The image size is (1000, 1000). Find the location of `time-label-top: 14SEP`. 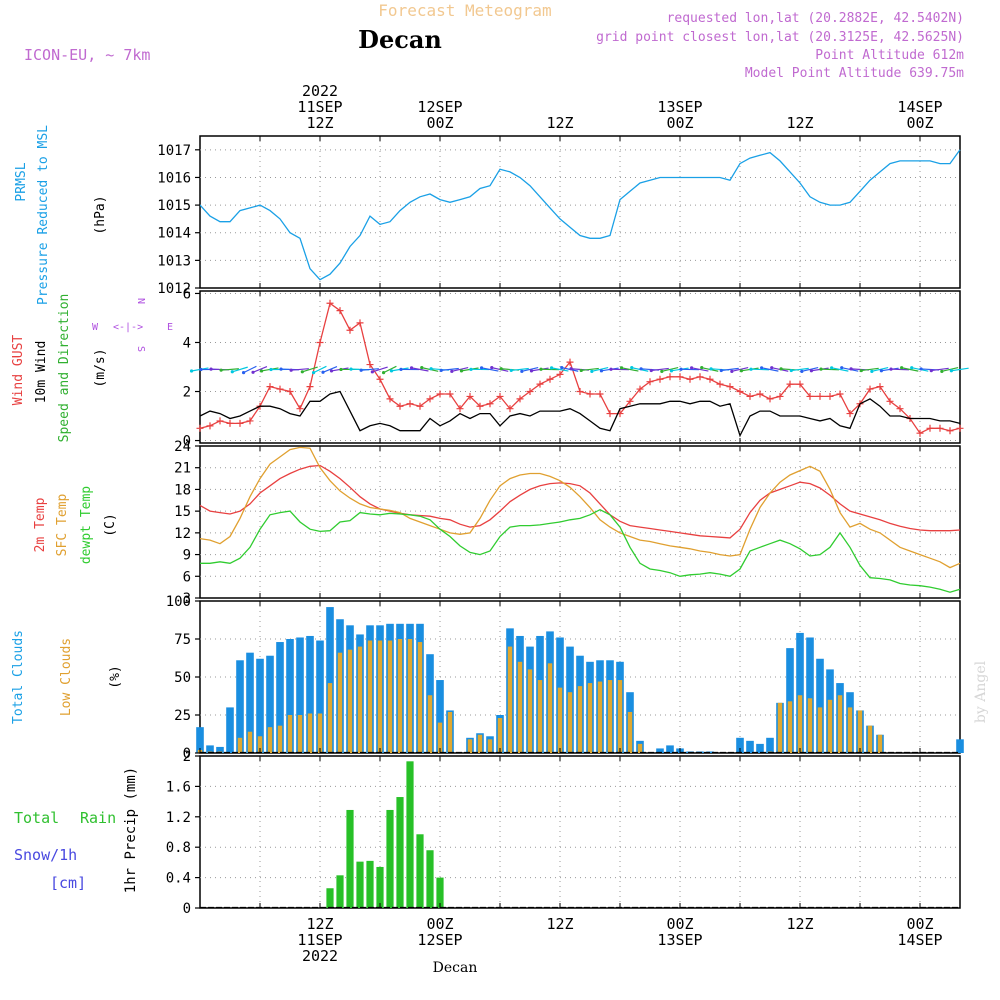

time-label-top: 14SEP is located at coordinates (919, 107).